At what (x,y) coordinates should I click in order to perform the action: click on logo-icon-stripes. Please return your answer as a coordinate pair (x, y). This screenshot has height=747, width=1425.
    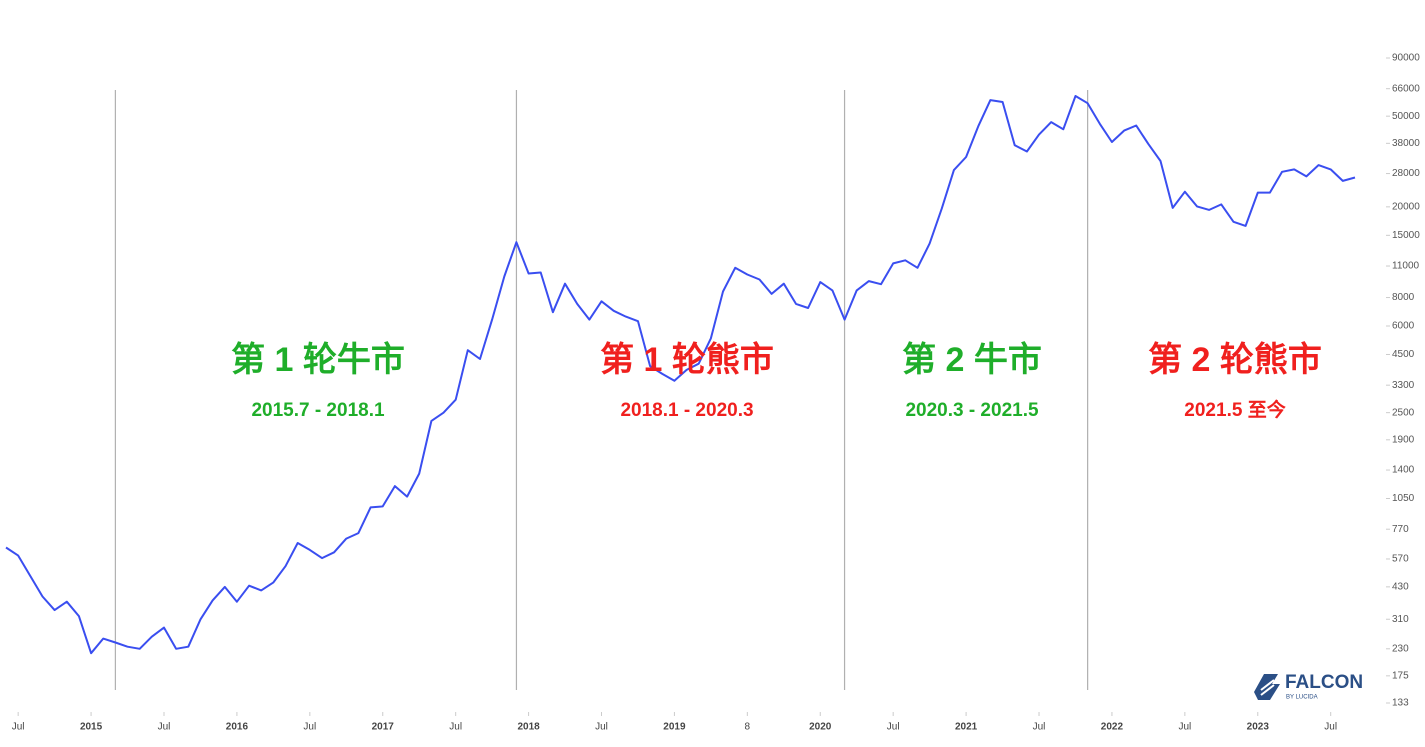
    Looking at the image, I should click on (1267, 687).